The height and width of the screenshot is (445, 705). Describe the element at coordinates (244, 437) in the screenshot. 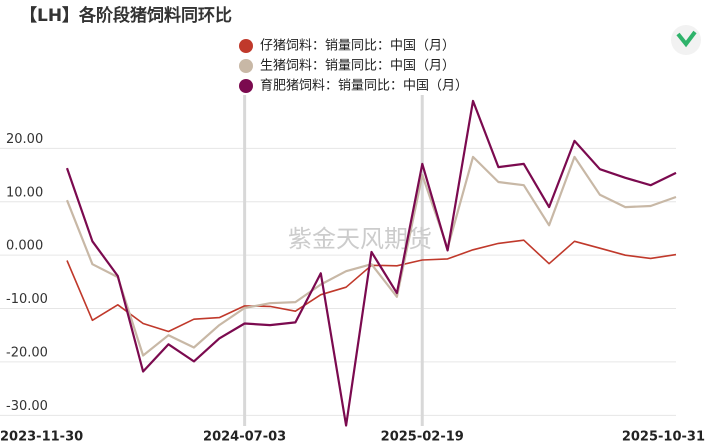

I see `x-tick-label: 2024-07-03` at that location.